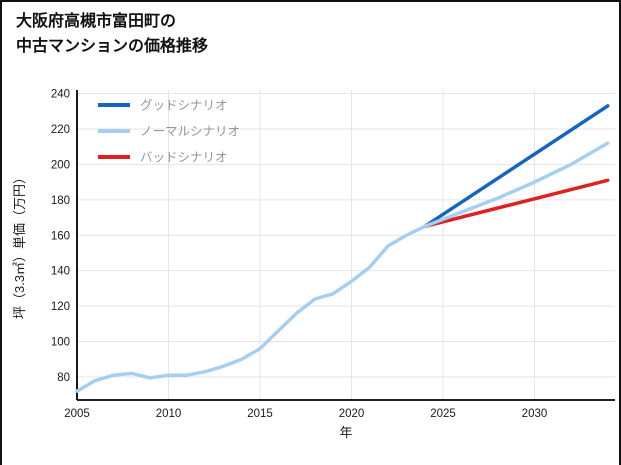 The image size is (621, 465). Describe the element at coordinates (60, 307) in the screenshot. I see `y-tick-label: 120` at that location.